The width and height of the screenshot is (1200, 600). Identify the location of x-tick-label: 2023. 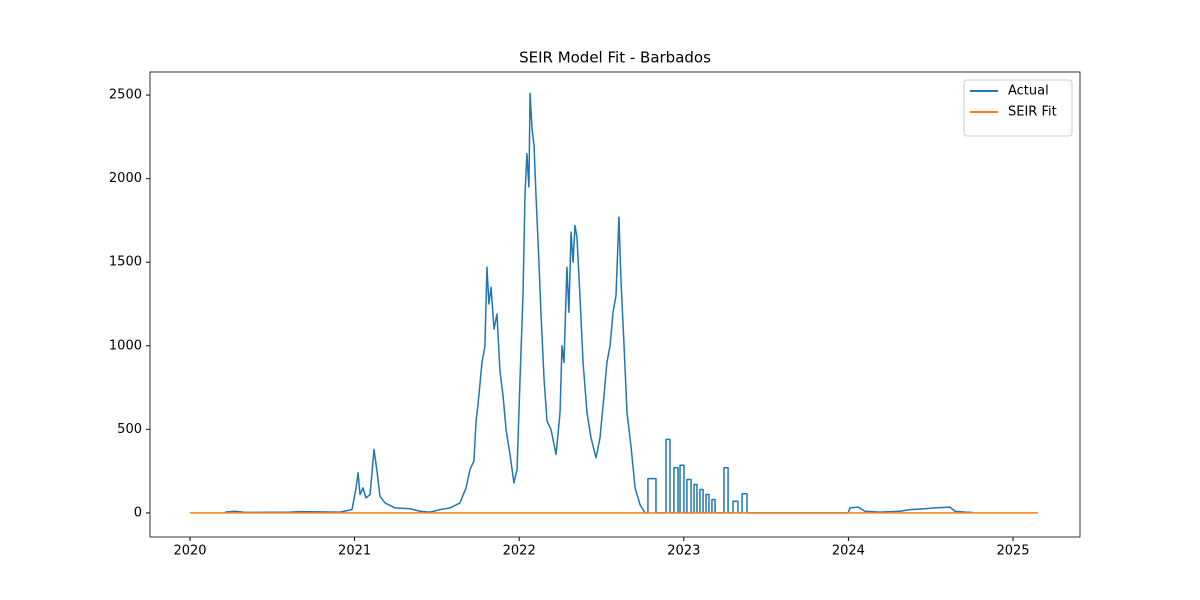
(683, 551).